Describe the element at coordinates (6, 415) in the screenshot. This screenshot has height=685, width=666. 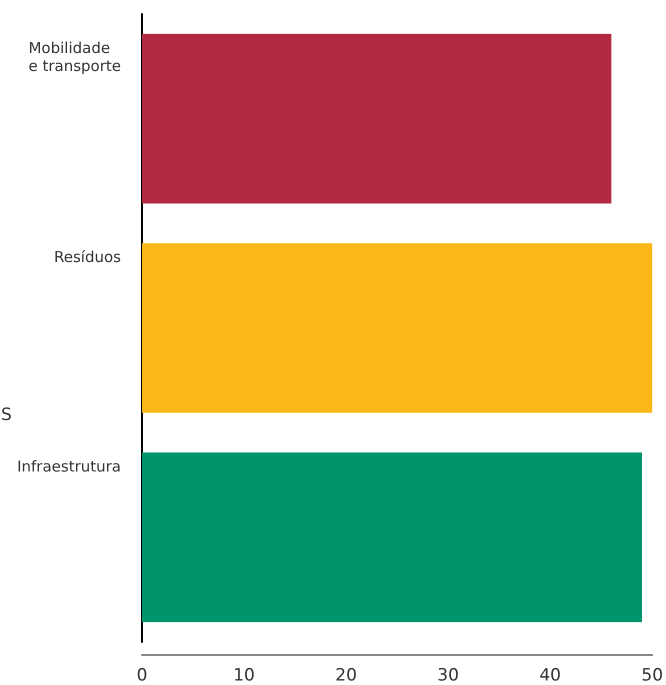
I see `text: S` at that location.